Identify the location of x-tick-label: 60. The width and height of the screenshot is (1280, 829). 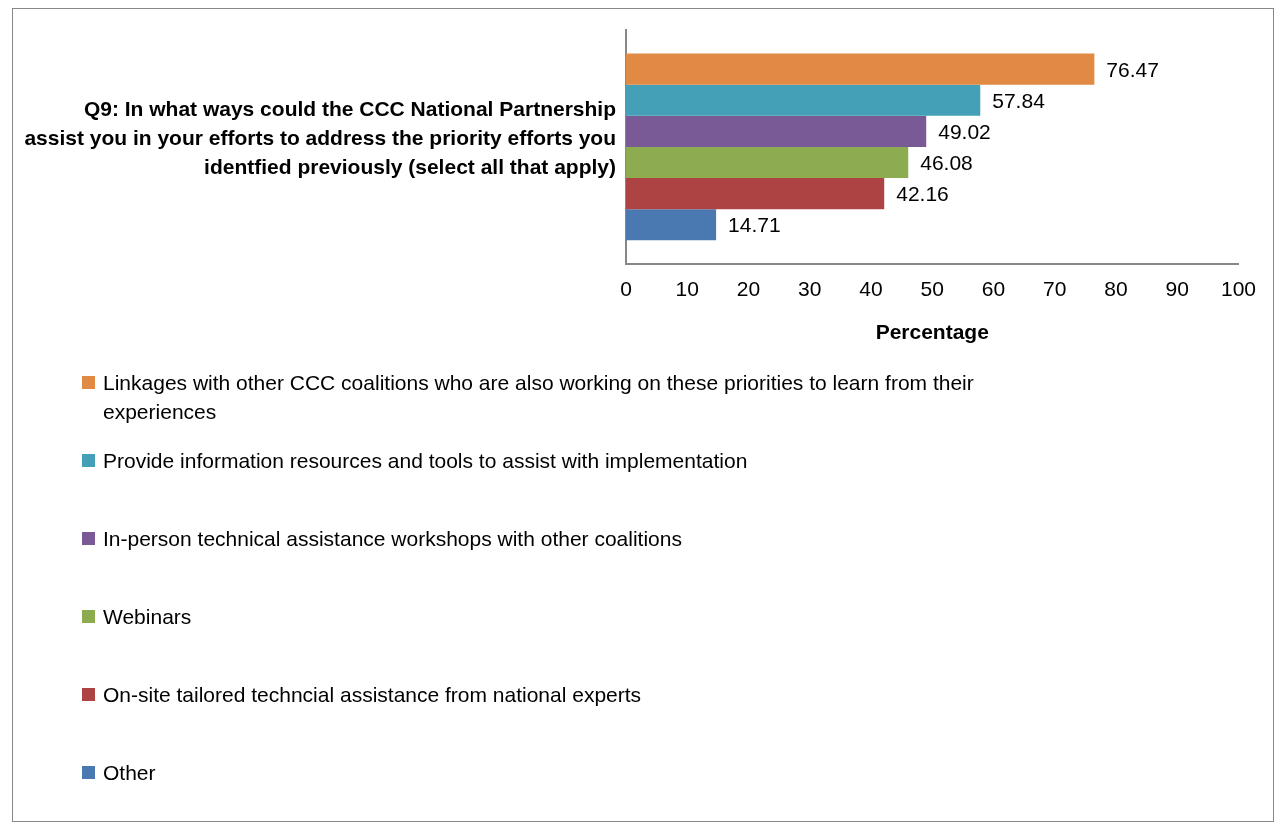
(993, 288).